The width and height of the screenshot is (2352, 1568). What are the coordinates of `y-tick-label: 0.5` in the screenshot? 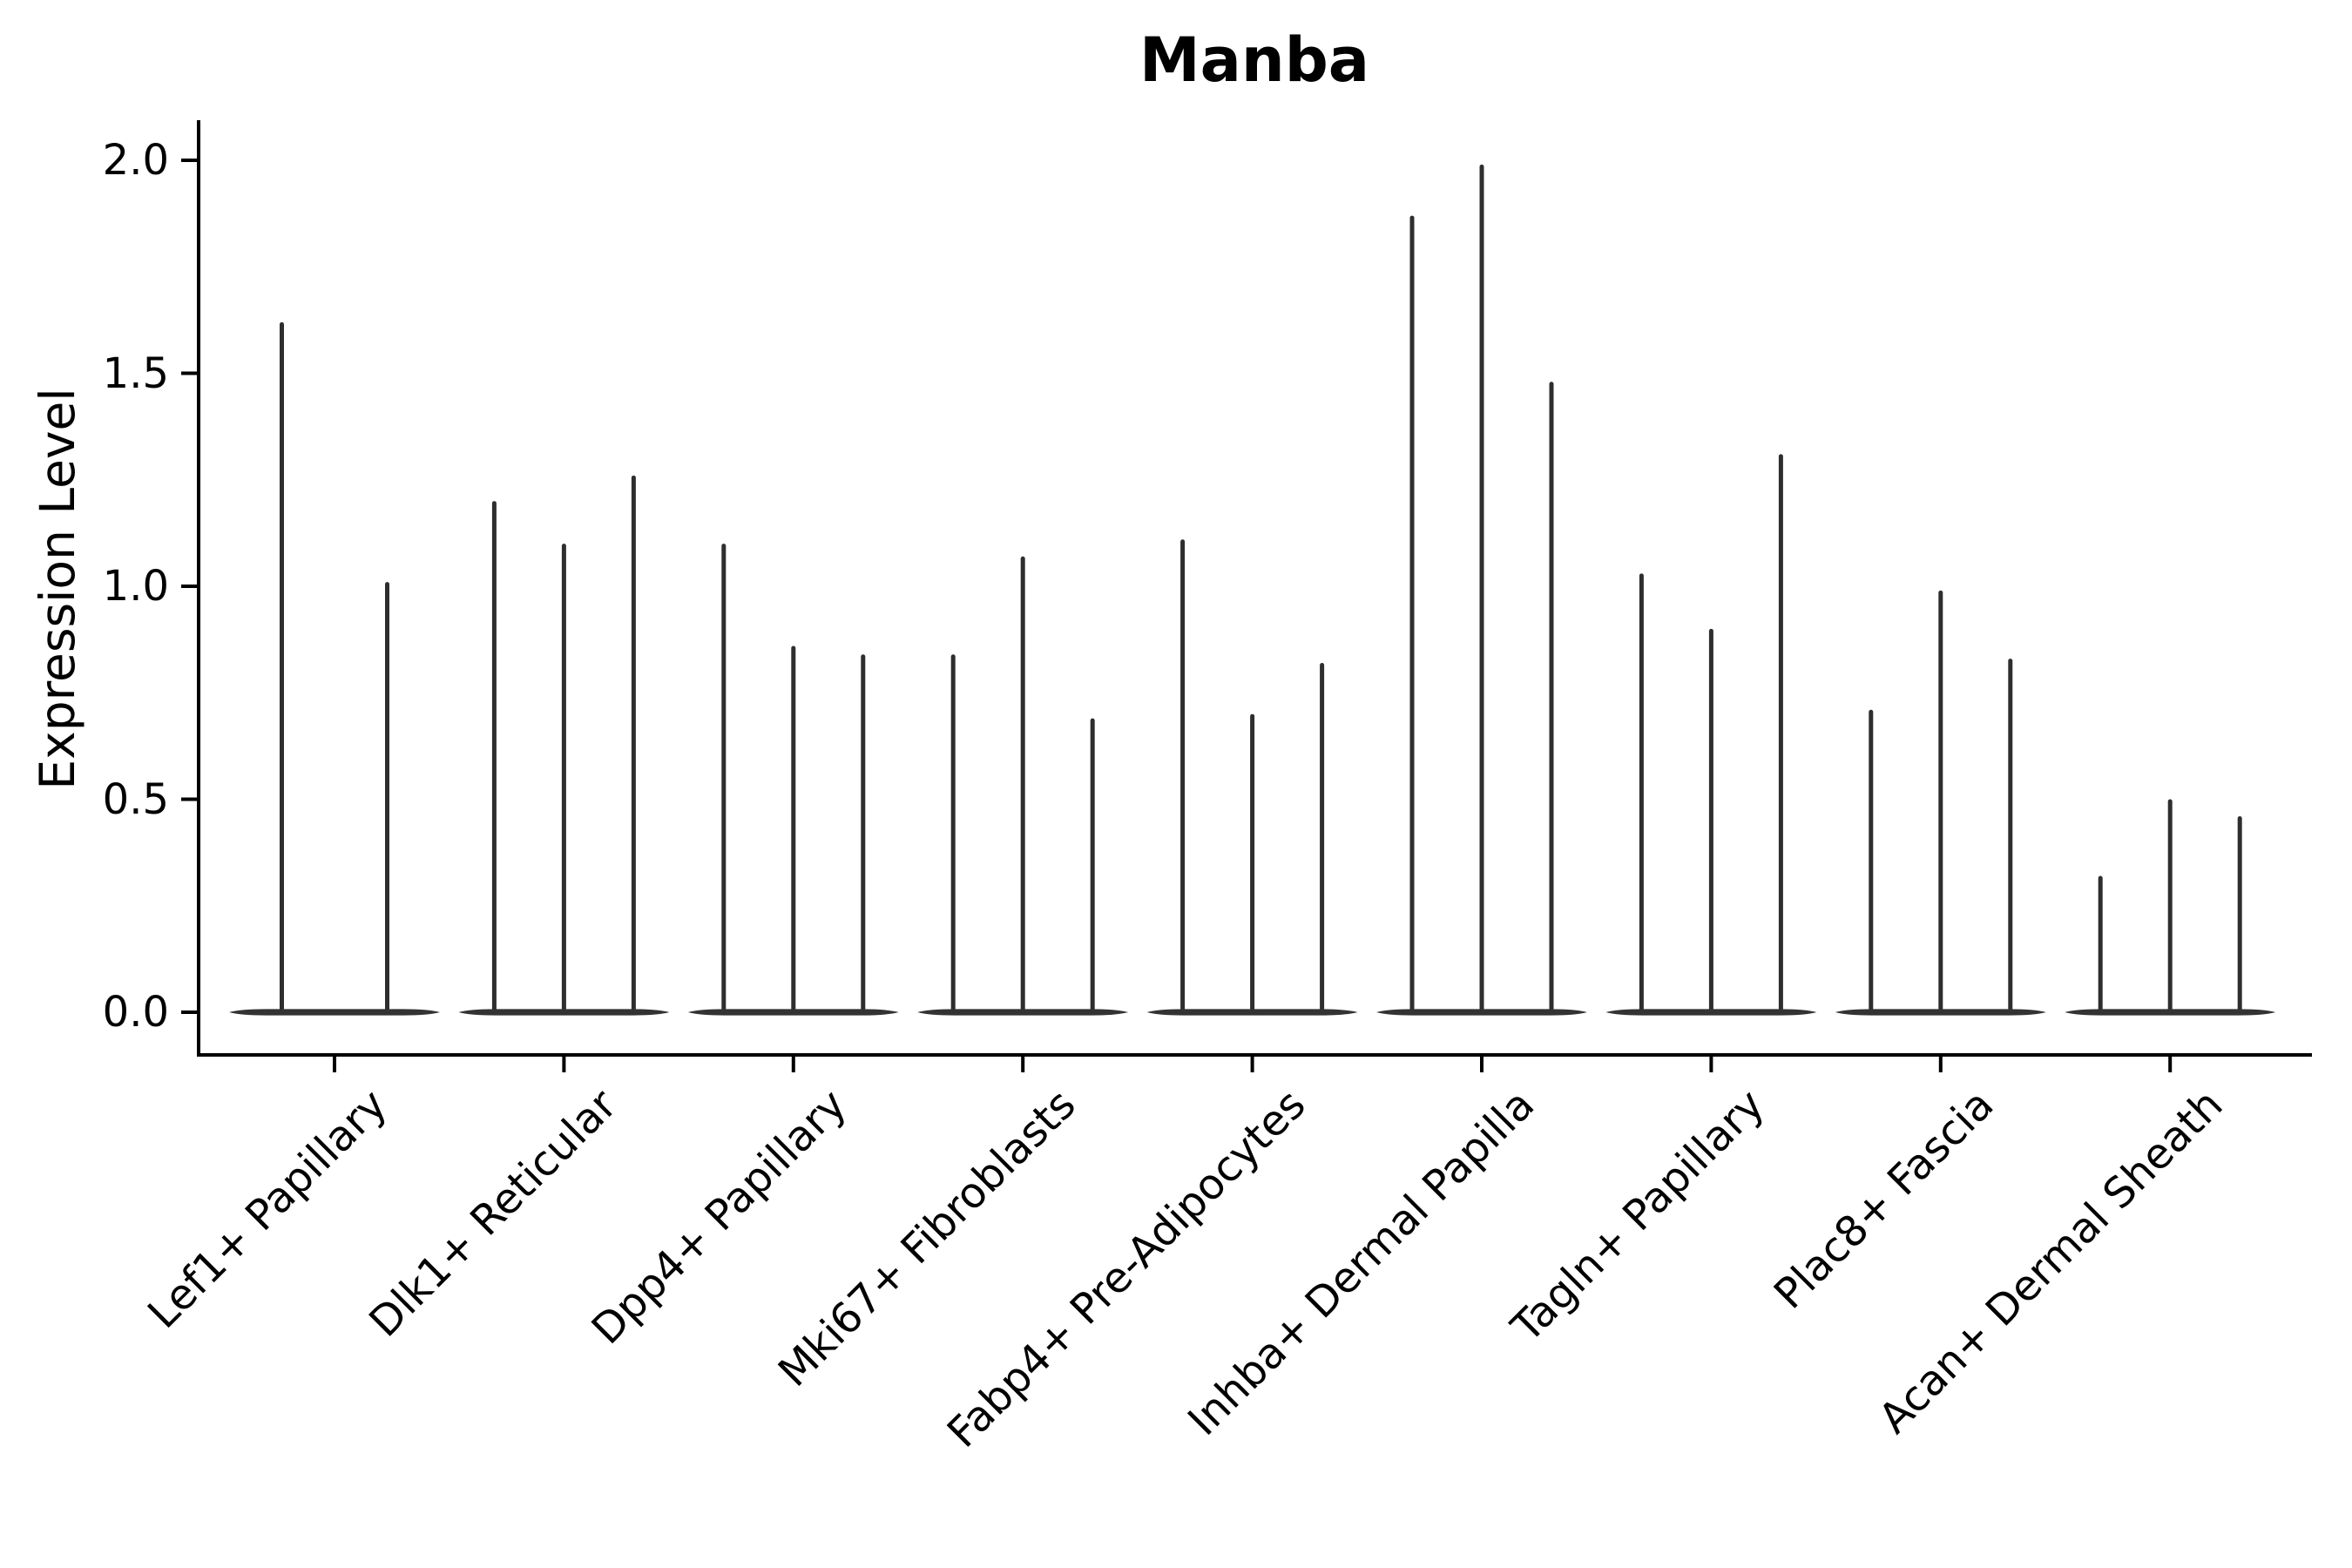 It's located at (135, 799).